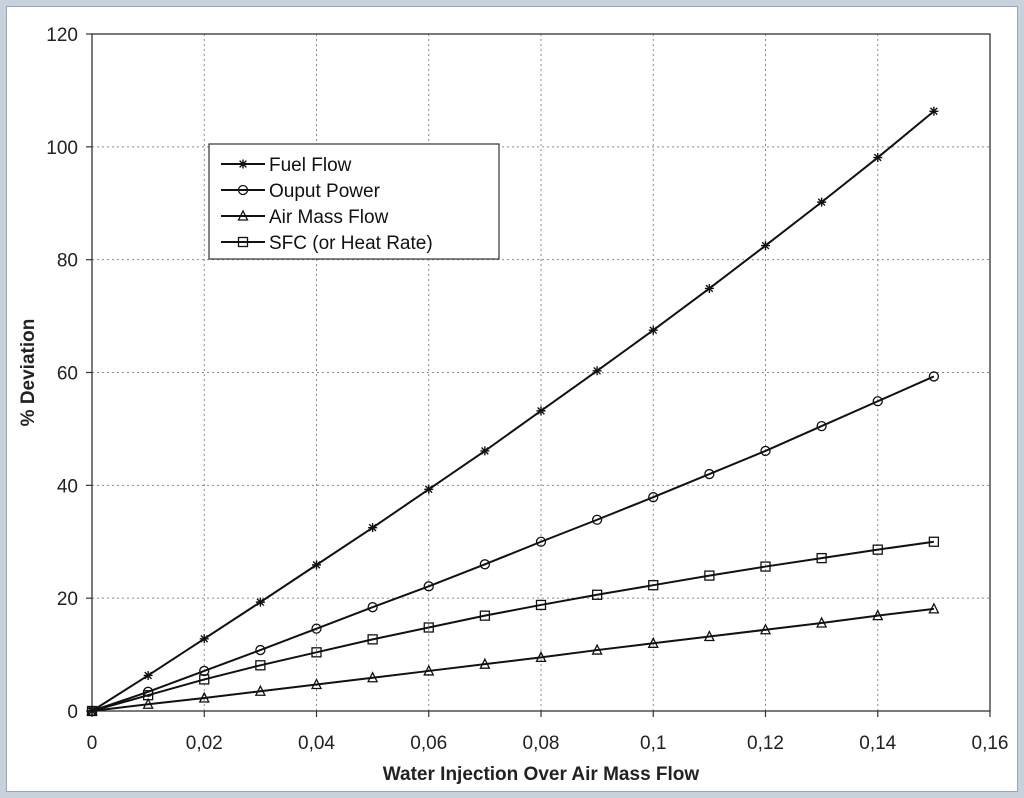 Image resolution: width=1024 pixels, height=798 pixels. I want to click on x-axis-title: Water Injection Over Air Mass Flow, so click(541, 774).